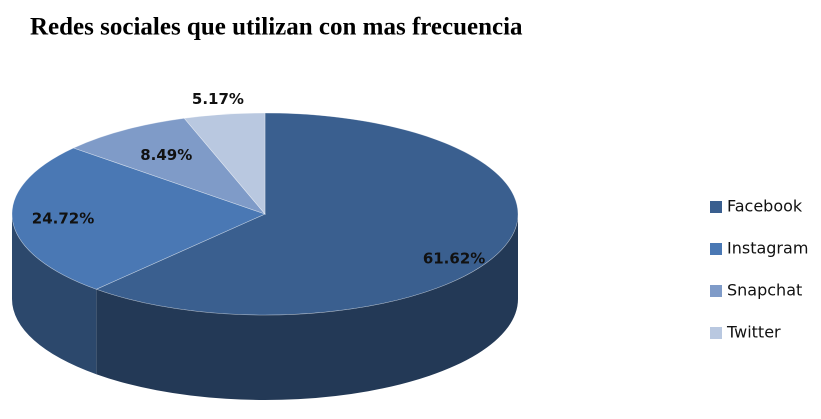 This screenshot has width=821, height=419. Describe the element at coordinates (767, 248) in the screenshot. I see `legend-label: Instagram` at that location.